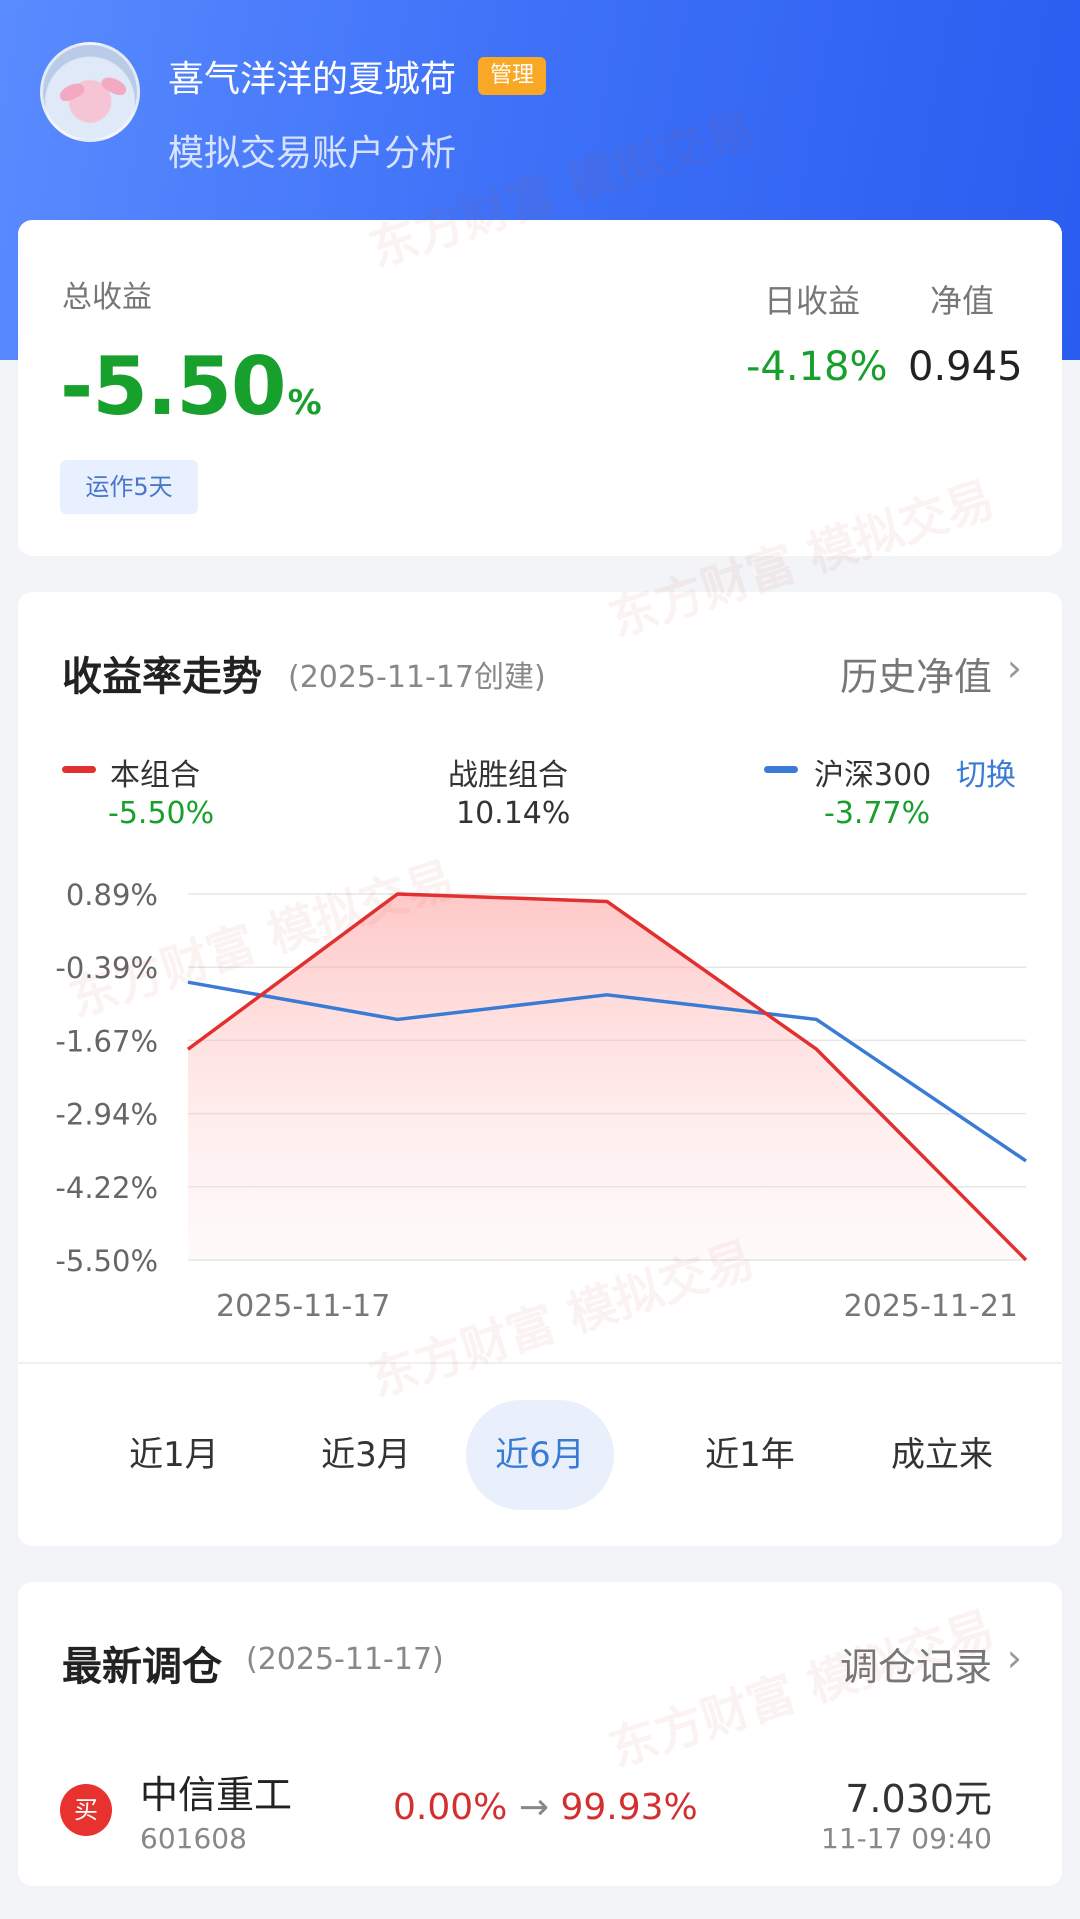  What do you see at coordinates (918, 1799) in the screenshot?
I see `trade-price: 7.030元` at bounding box center [918, 1799].